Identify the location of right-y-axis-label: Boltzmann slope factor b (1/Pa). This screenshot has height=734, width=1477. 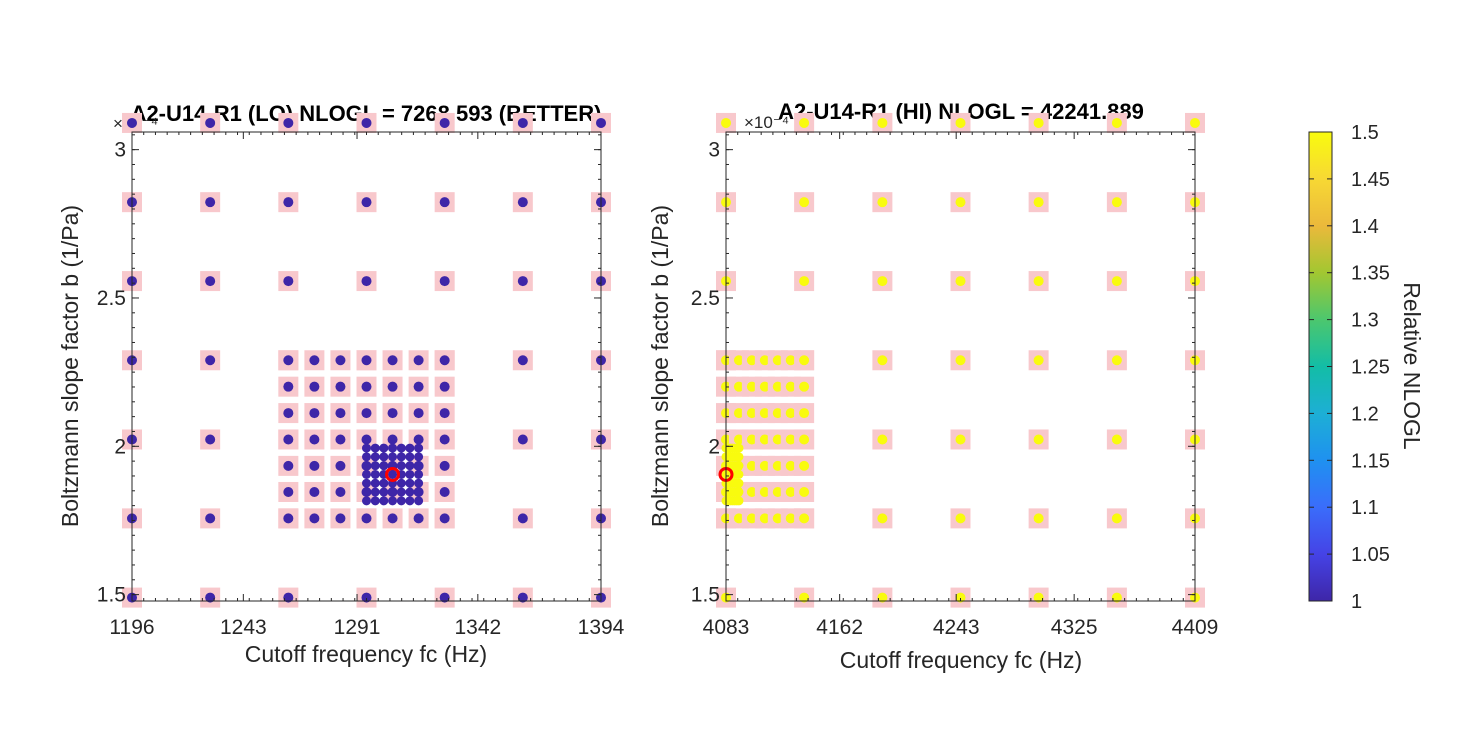
(660, 366).